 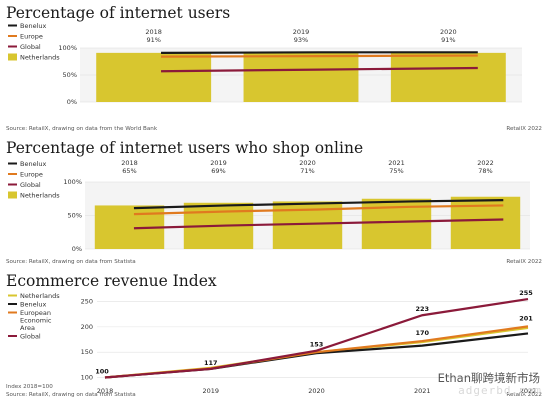 I want to click on index-note: Index 2018=100, so click(x=29, y=387).